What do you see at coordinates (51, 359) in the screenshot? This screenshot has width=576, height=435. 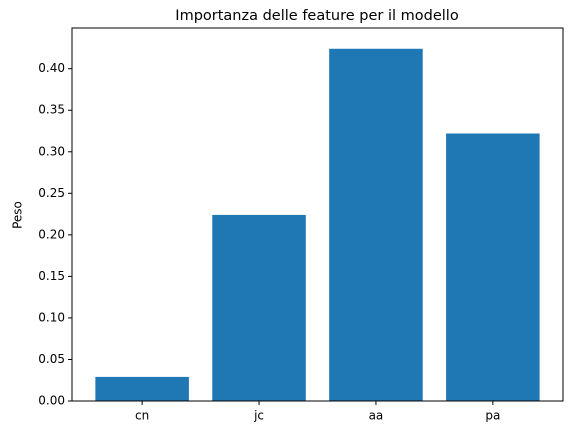 I see `y-tick-label: 0.05` at bounding box center [51, 359].